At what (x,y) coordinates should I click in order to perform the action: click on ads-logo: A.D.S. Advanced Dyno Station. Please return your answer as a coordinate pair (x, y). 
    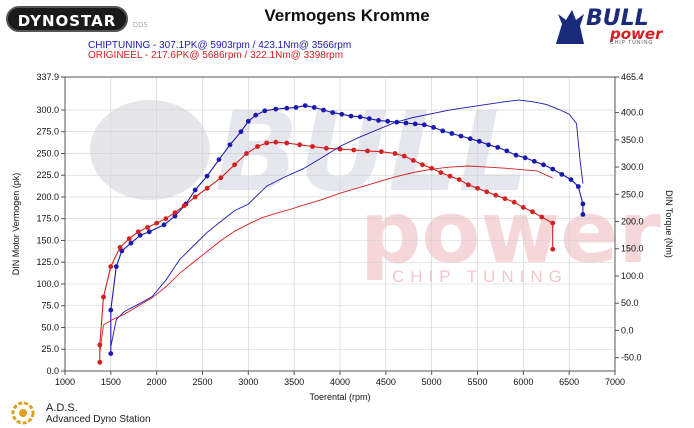
    Looking at the image, I should click on (108, 413).